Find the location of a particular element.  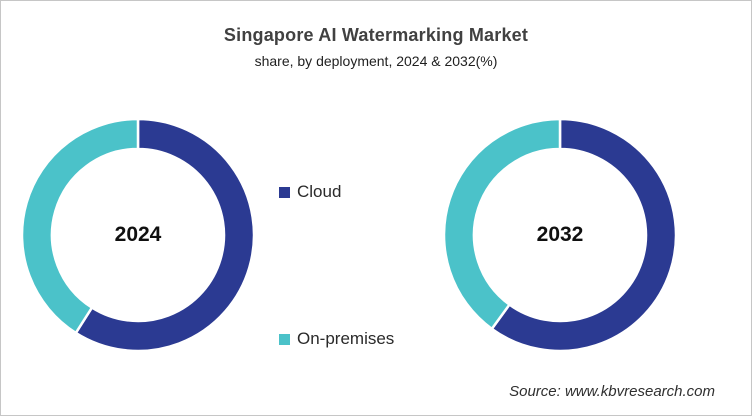

legend-label-cloud: Cloud is located at coordinates (319, 191).